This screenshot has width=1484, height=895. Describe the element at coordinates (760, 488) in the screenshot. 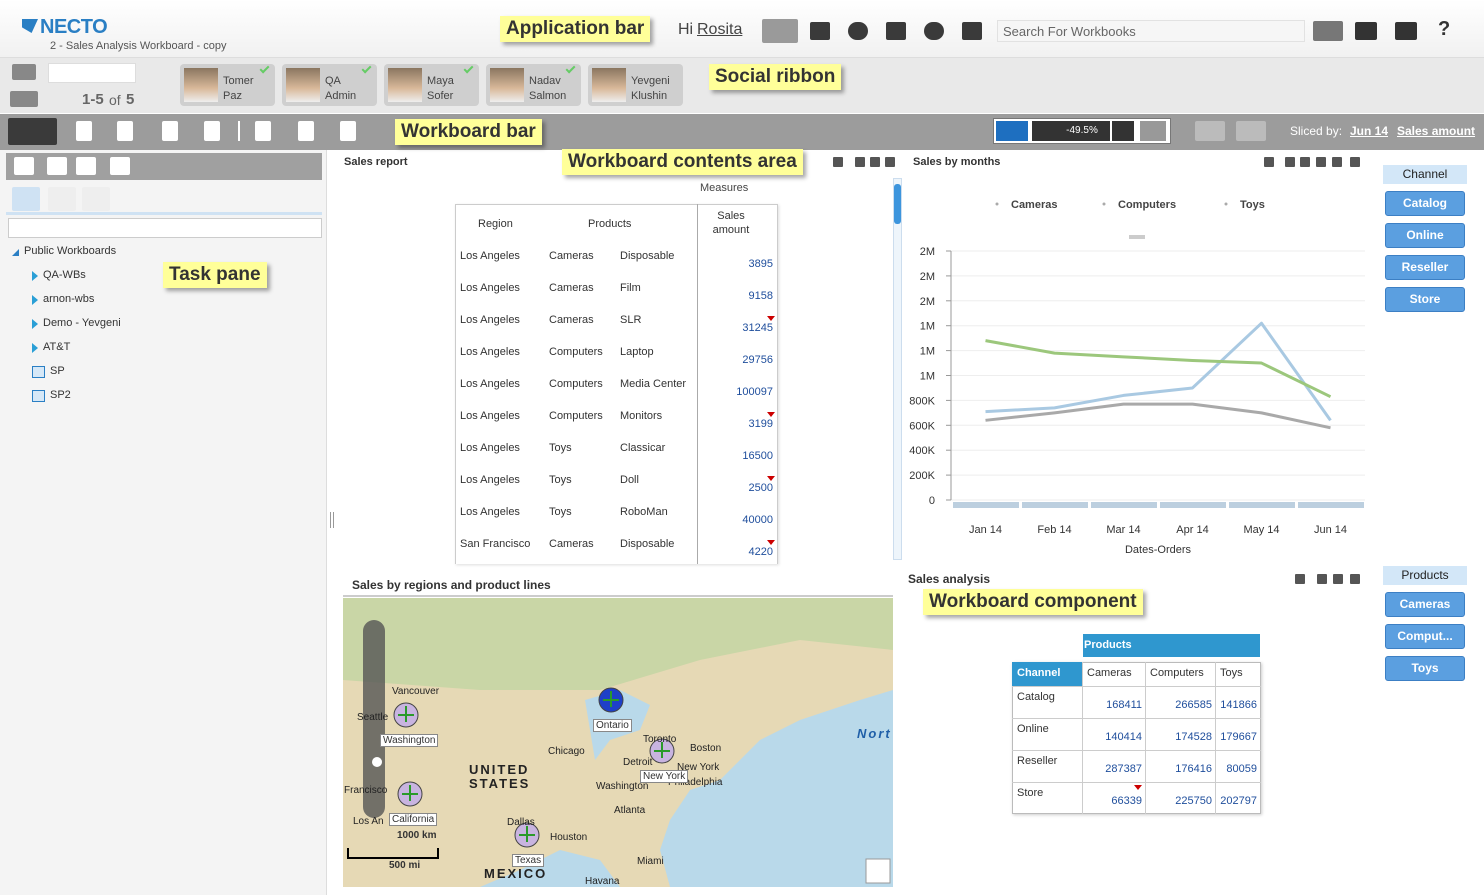

I see `value-cell: 2500` at that location.